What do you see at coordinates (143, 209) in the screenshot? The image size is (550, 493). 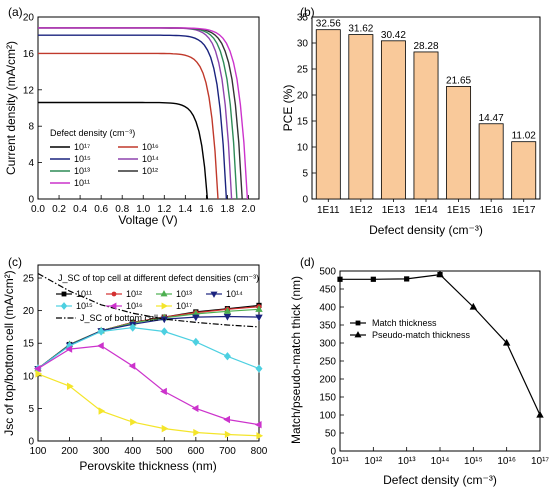 I see `panel-a-xtick-label: 1.0` at bounding box center [143, 209].